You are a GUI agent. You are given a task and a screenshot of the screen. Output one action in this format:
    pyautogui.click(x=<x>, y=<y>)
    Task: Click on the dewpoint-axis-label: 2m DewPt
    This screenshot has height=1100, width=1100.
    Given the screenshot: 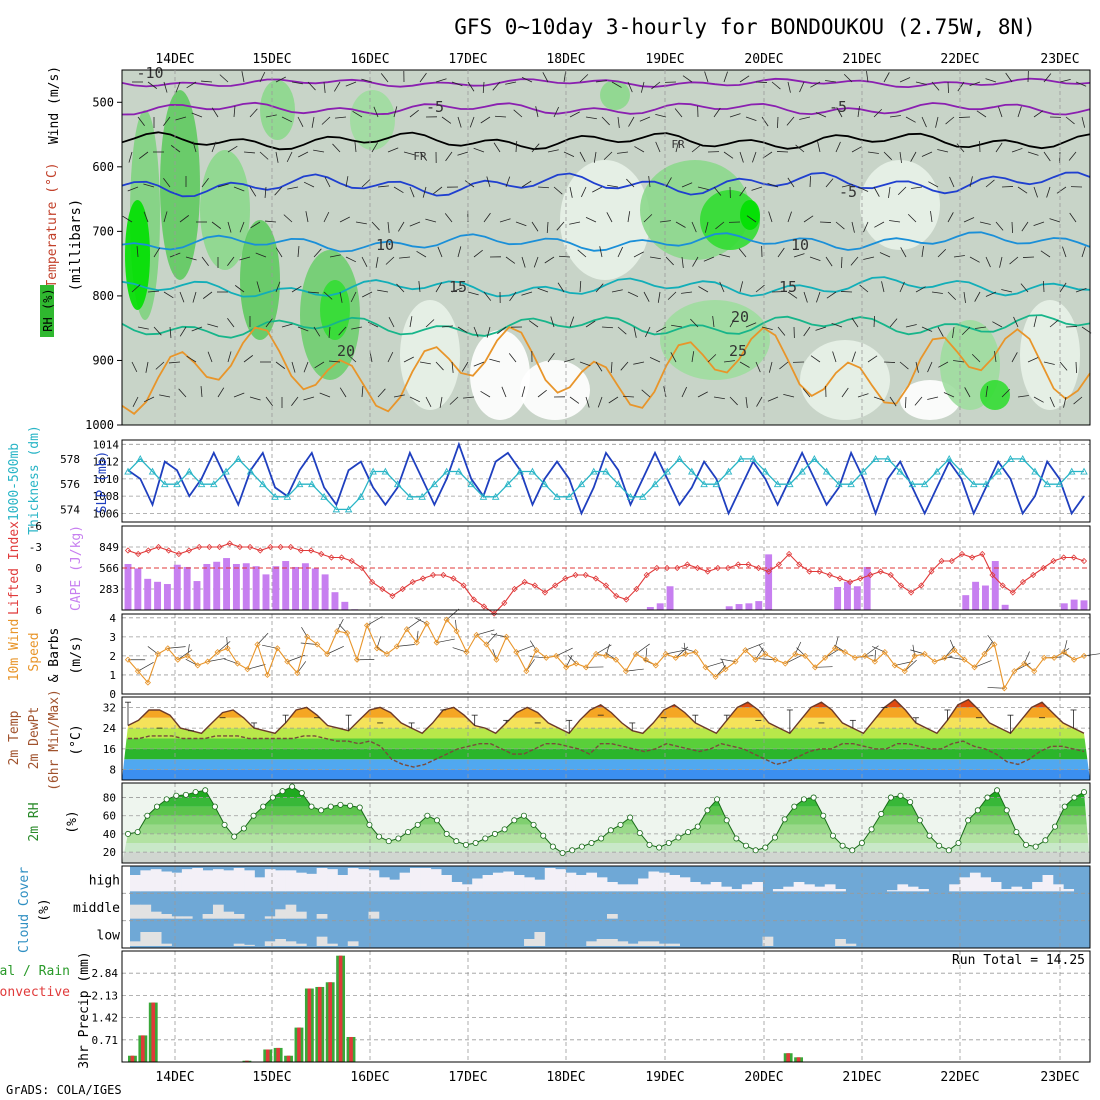 What is the action you would take?
    pyautogui.click(x=34, y=738)
    